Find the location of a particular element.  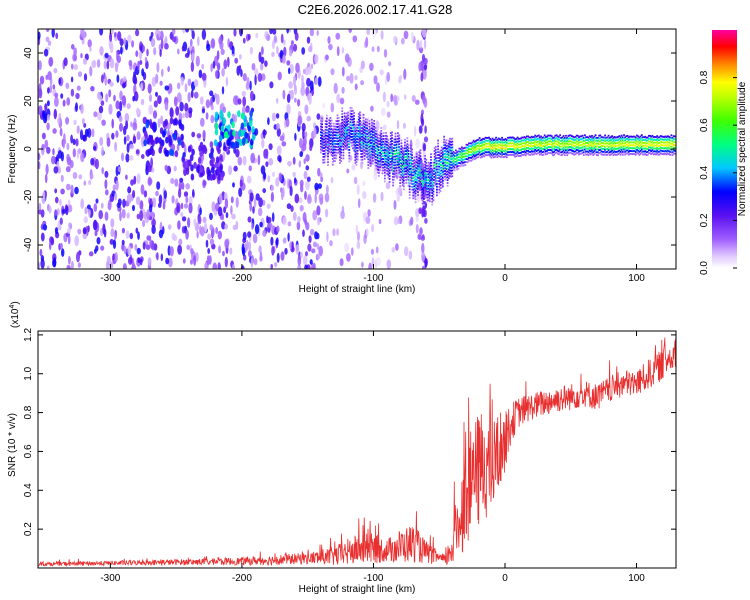

snr-y-scale: (x104) is located at coordinates (15, 314).